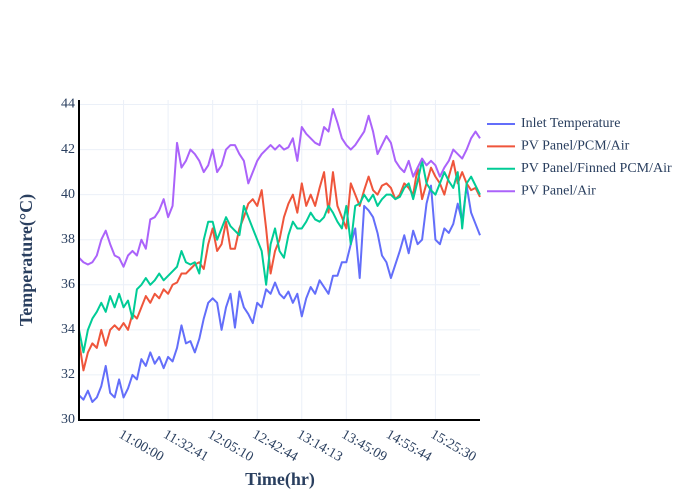 The image size is (700, 500). What do you see at coordinates (68, 239) in the screenshot?
I see `y-tick-label: 38` at bounding box center [68, 239].